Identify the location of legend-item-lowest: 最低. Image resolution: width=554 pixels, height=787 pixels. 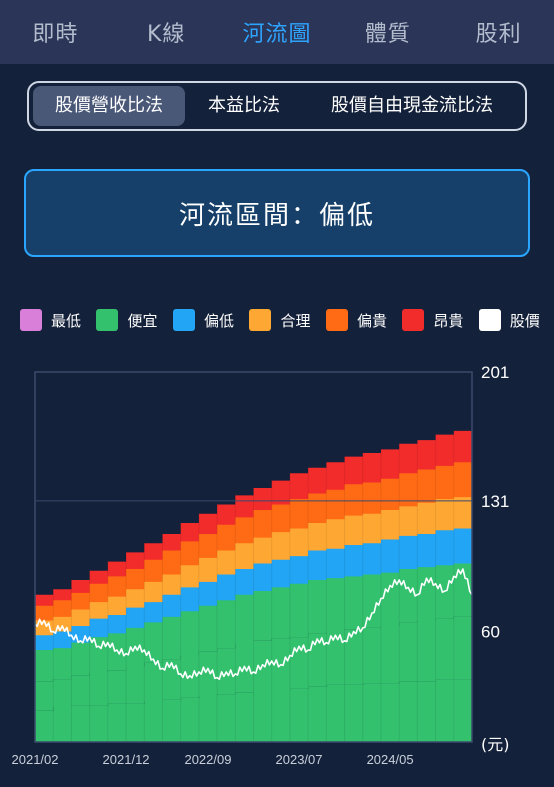
(50, 320).